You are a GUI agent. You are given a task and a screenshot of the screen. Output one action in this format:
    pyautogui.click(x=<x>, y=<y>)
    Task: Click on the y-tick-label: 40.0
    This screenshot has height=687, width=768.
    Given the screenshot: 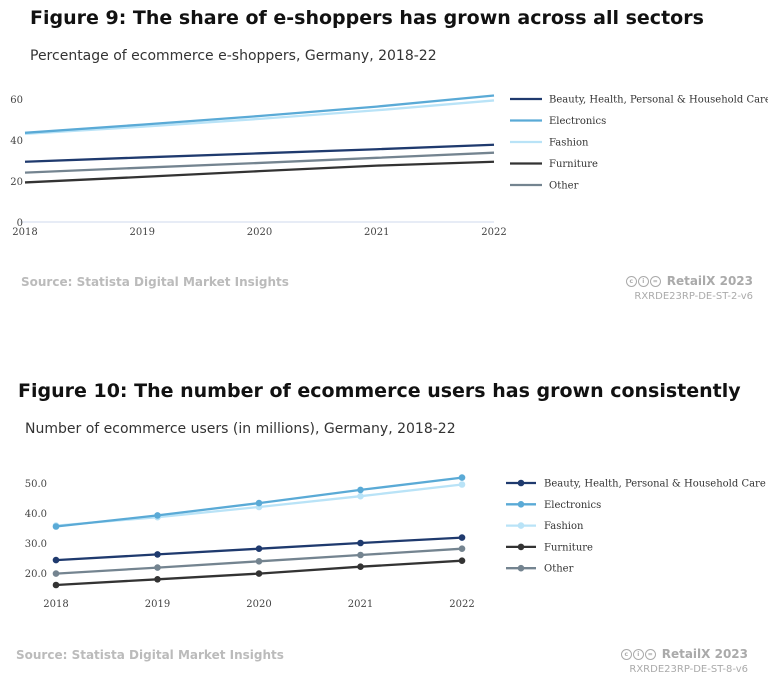 What is the action you would take?
    pyautogui.click(x=36, y=514)
    